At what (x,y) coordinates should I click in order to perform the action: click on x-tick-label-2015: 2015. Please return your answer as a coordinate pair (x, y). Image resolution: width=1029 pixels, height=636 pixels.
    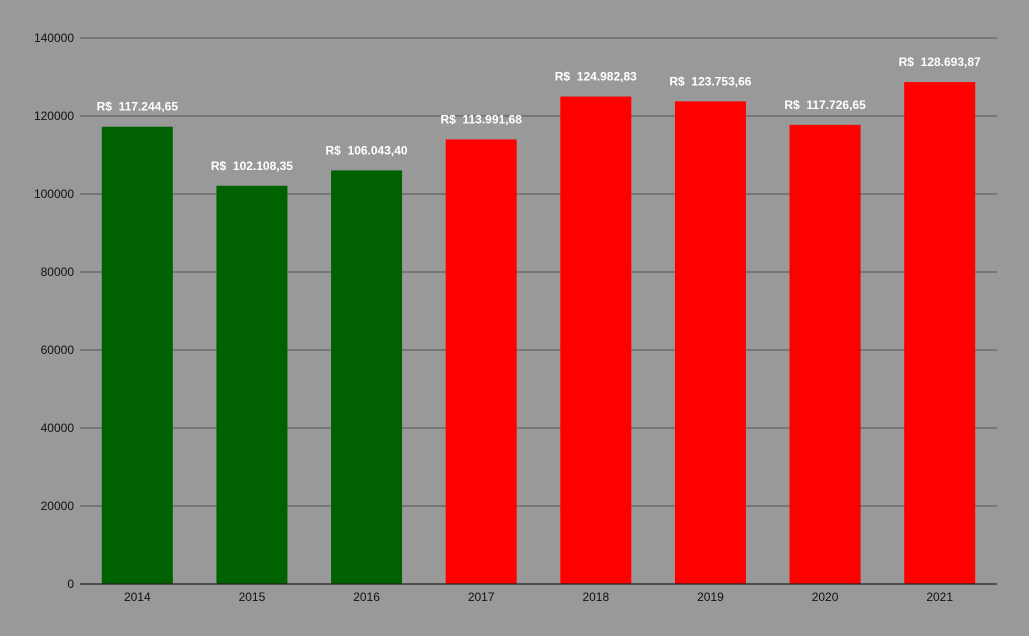
    Looking at the image, I should click on (252, 597).